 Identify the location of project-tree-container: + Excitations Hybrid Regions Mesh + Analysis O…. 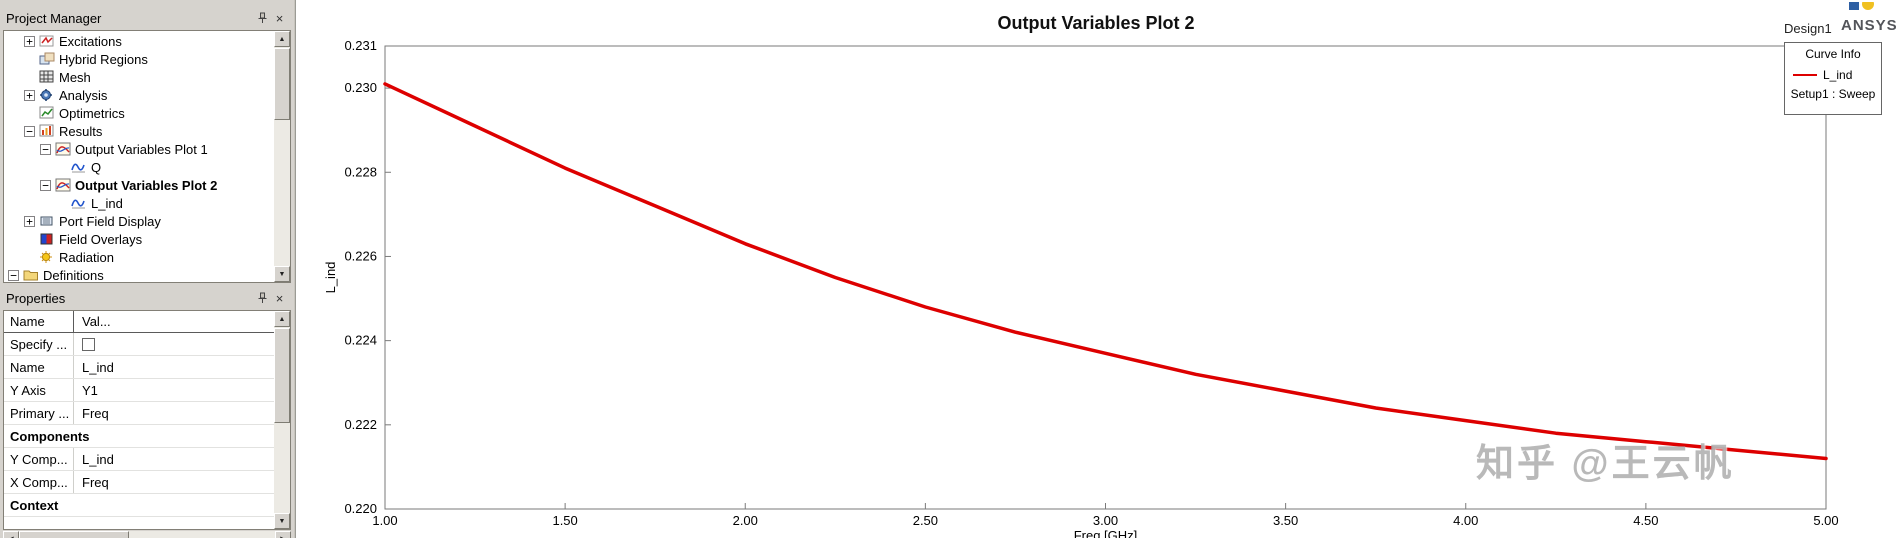
(147, 156).